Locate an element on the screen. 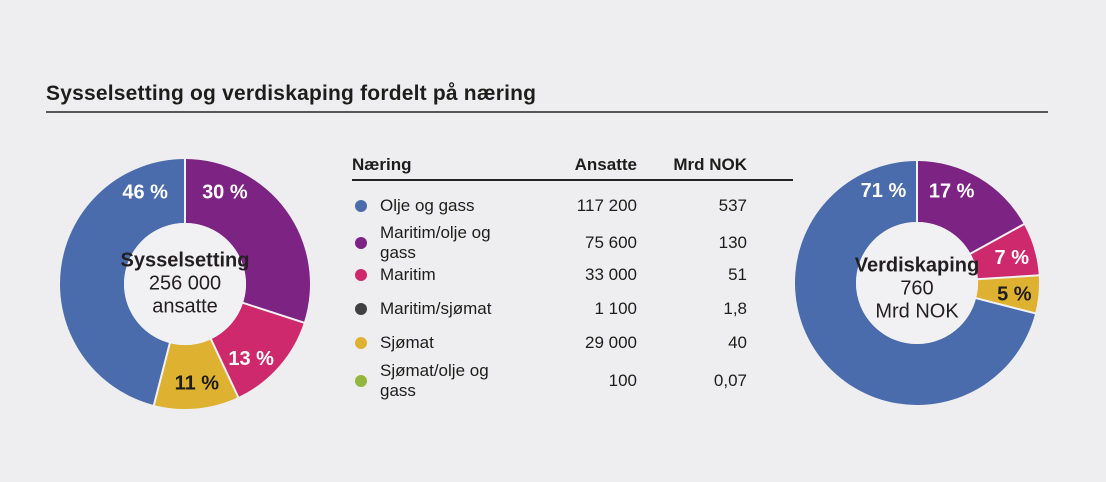 This screenshot has height=482, width=1106. donut-center-unit: ansatte is located at coordinates (185, 306).